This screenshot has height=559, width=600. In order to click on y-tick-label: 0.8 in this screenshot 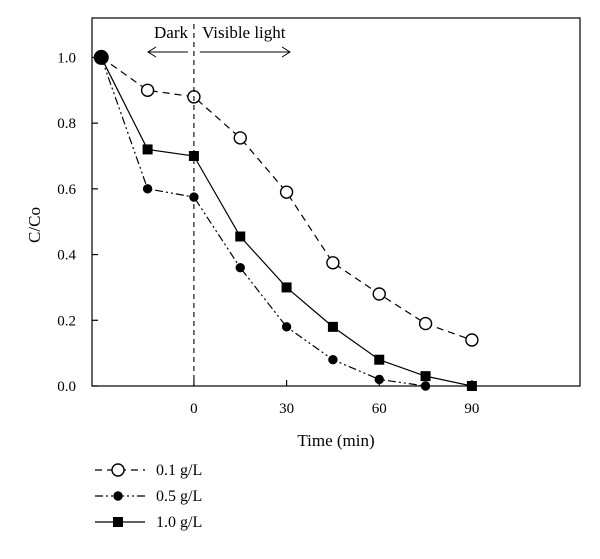, I will do `click(66, 124)`.